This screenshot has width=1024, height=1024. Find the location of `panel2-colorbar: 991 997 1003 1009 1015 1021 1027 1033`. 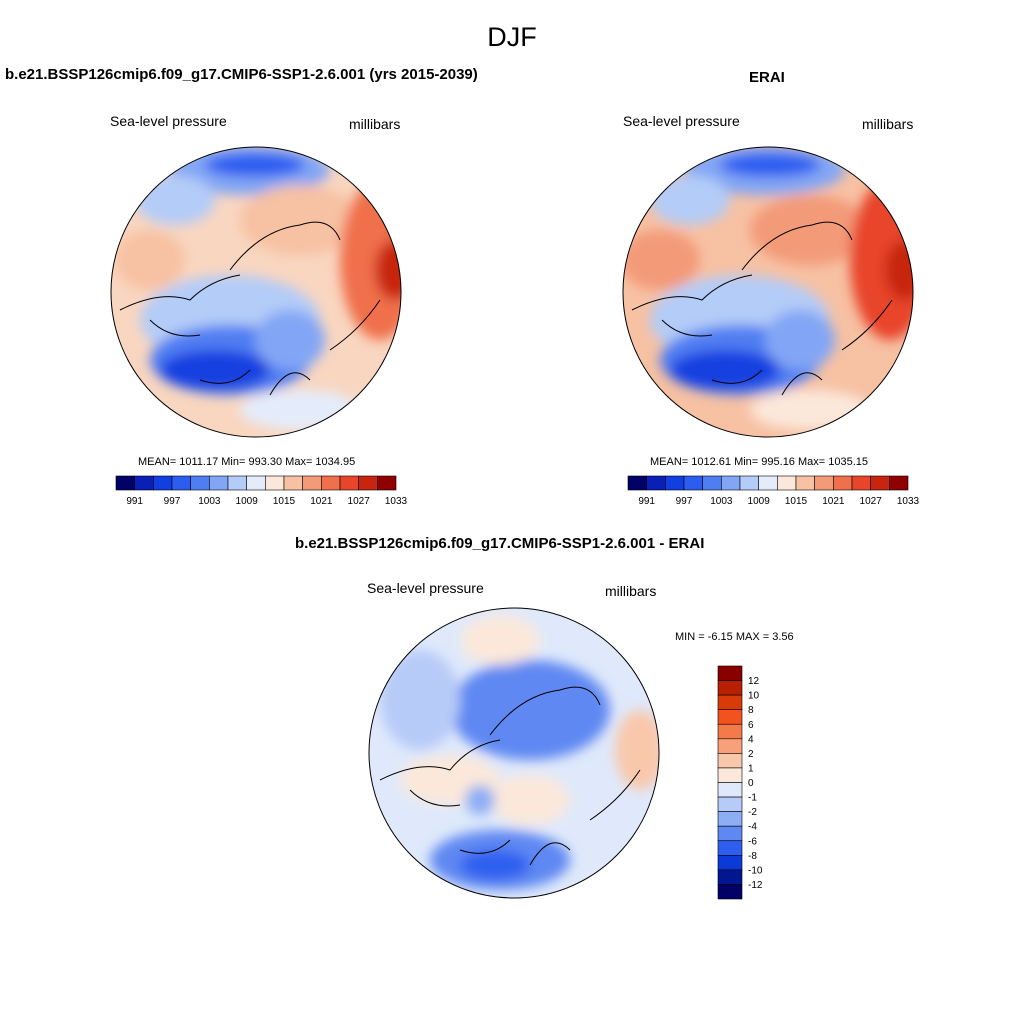

panel2-colorbar: 991 997 1003 1009 1015 1021 1027 1033 is located at coordinates (773, 491).